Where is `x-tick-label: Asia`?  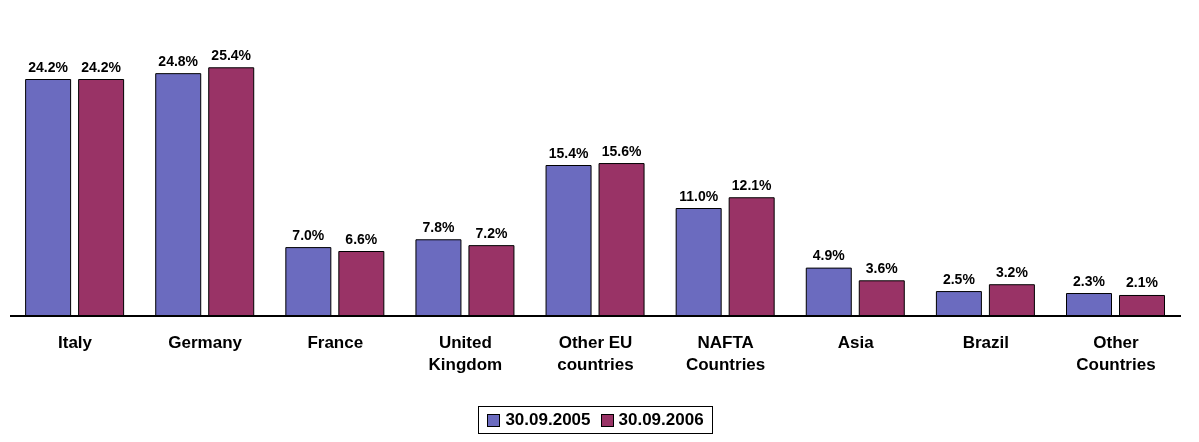 x-tick-label: Asia is located at coordinates (856, 342).